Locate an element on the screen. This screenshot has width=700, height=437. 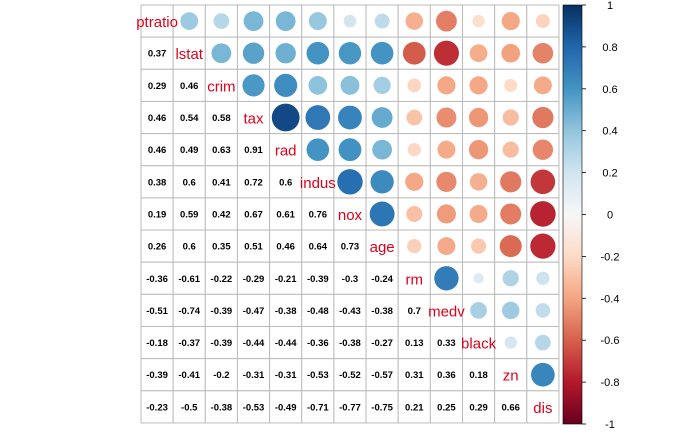
corr-value-rm-age: -0.24 is located at coordinates (382, 279).